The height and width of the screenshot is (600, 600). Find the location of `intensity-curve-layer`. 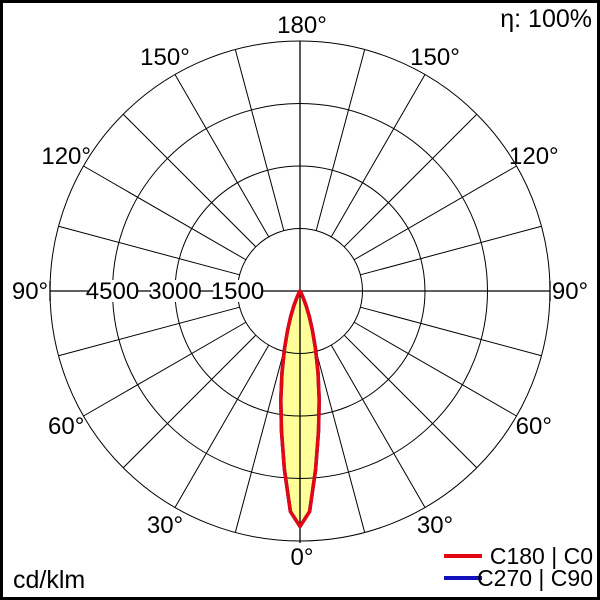

intensity-curve-layer is located at coordinates (300, 409).